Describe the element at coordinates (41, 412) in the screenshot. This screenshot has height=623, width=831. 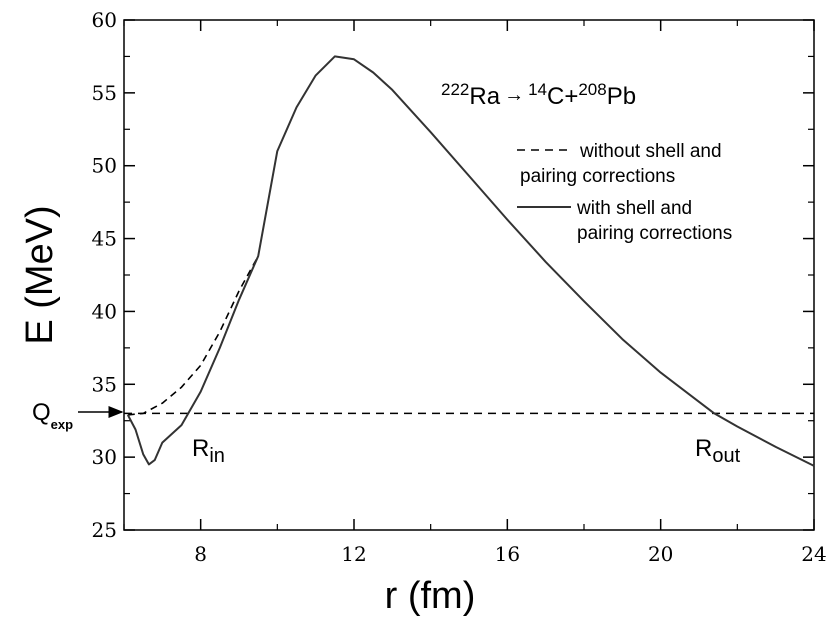
I see `q-main: Q` at that location.